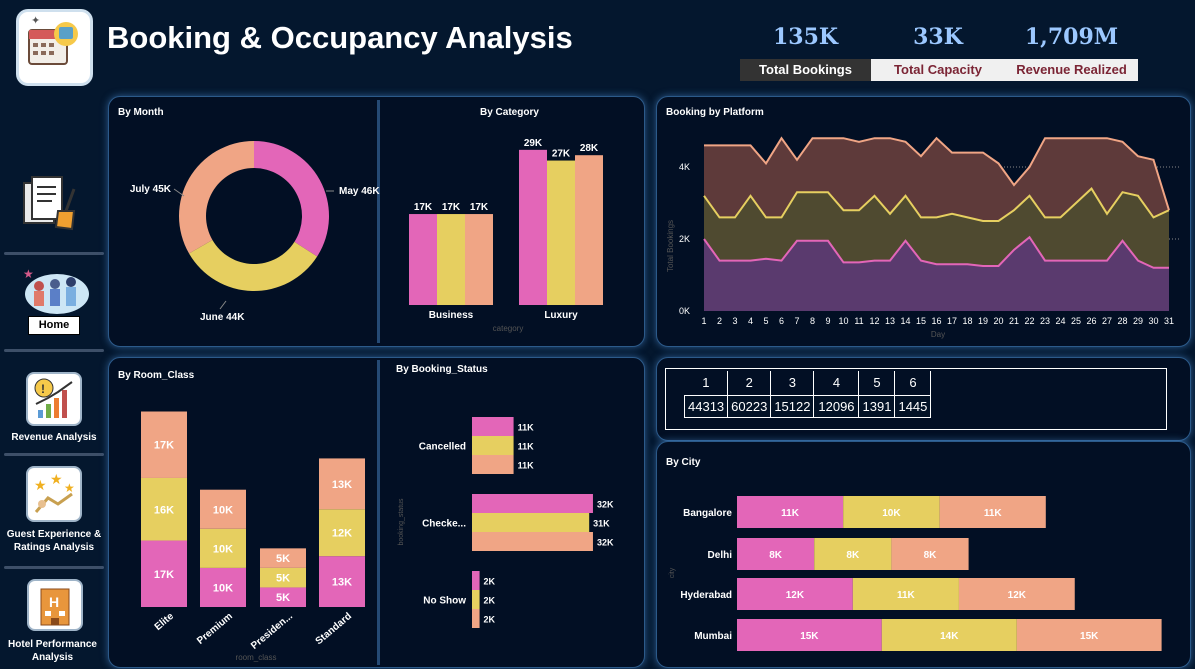 The image size is (1195, 669). I want to click on segment-data-label: 13K, so click(342, 485).